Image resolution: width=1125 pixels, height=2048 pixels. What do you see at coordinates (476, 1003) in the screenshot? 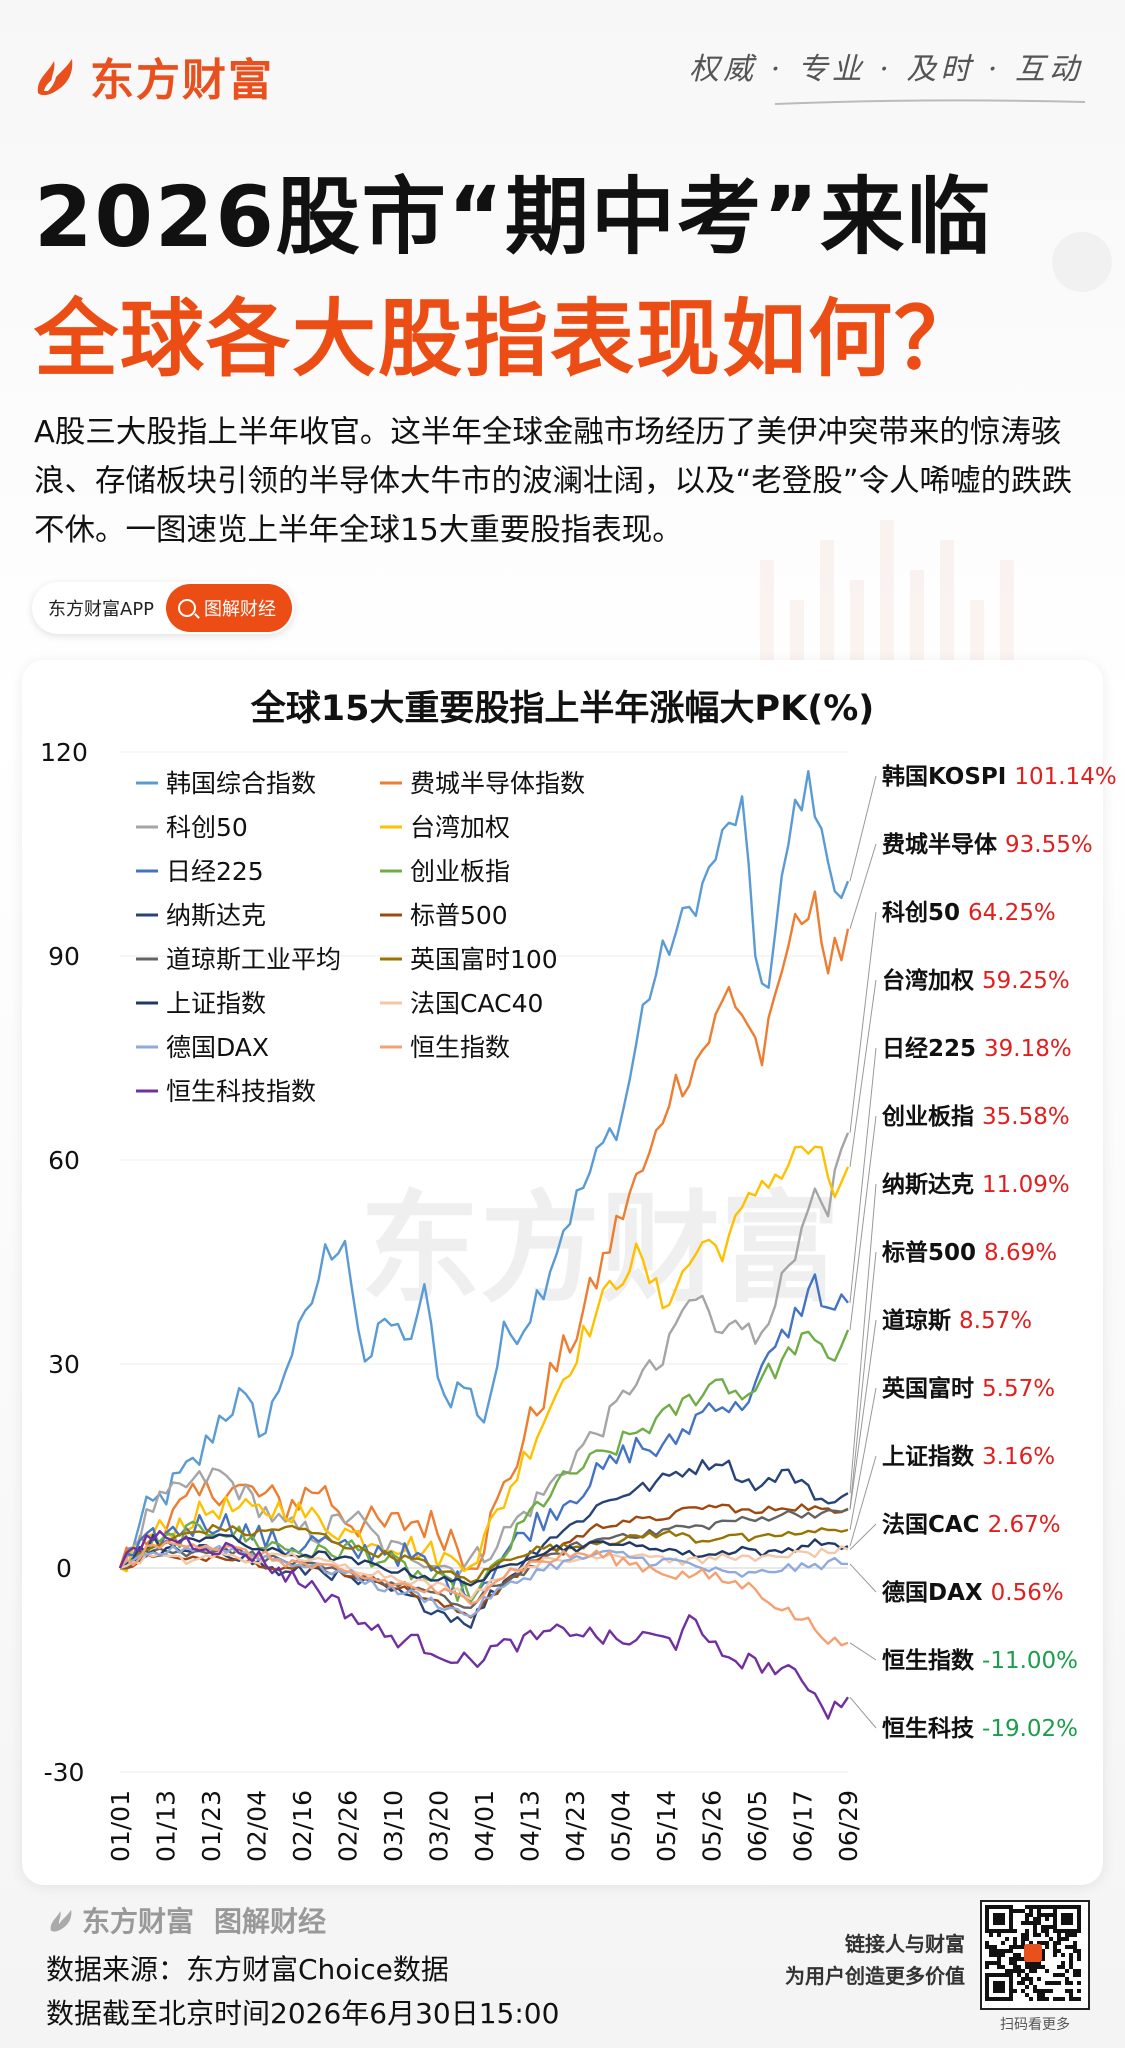
I see `legend-label: 法国CAC40` at bounding box center [476, 1003].